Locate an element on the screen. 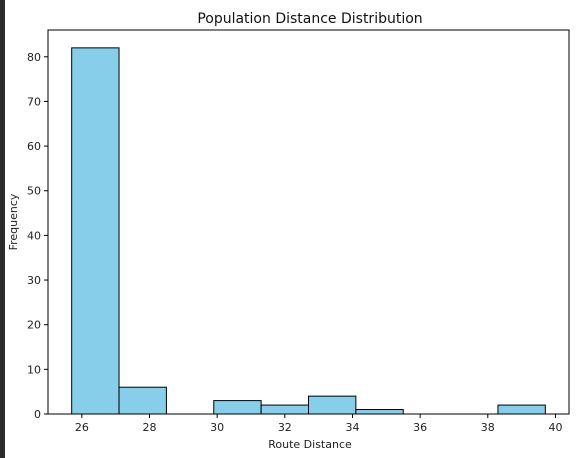  y-tick-label: 60 is located at coordinates (34, 146).